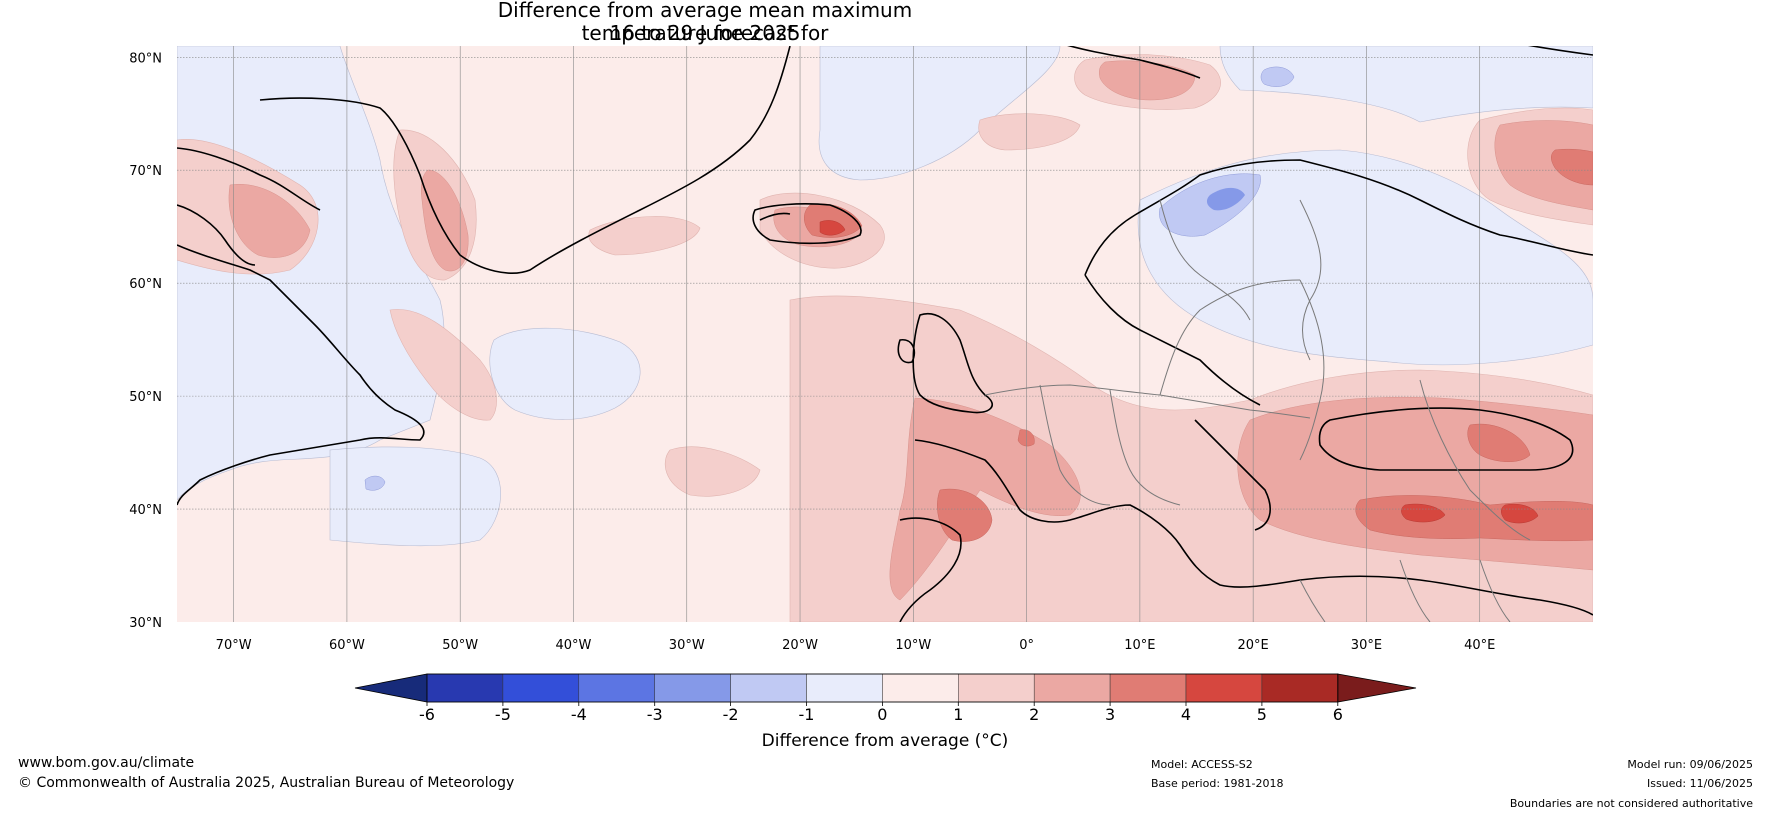  What do you see at coordinates (1338, 714) in the screenshot?
I see `colorbar-tick-label: 6` at bounding box center [1338, 714].